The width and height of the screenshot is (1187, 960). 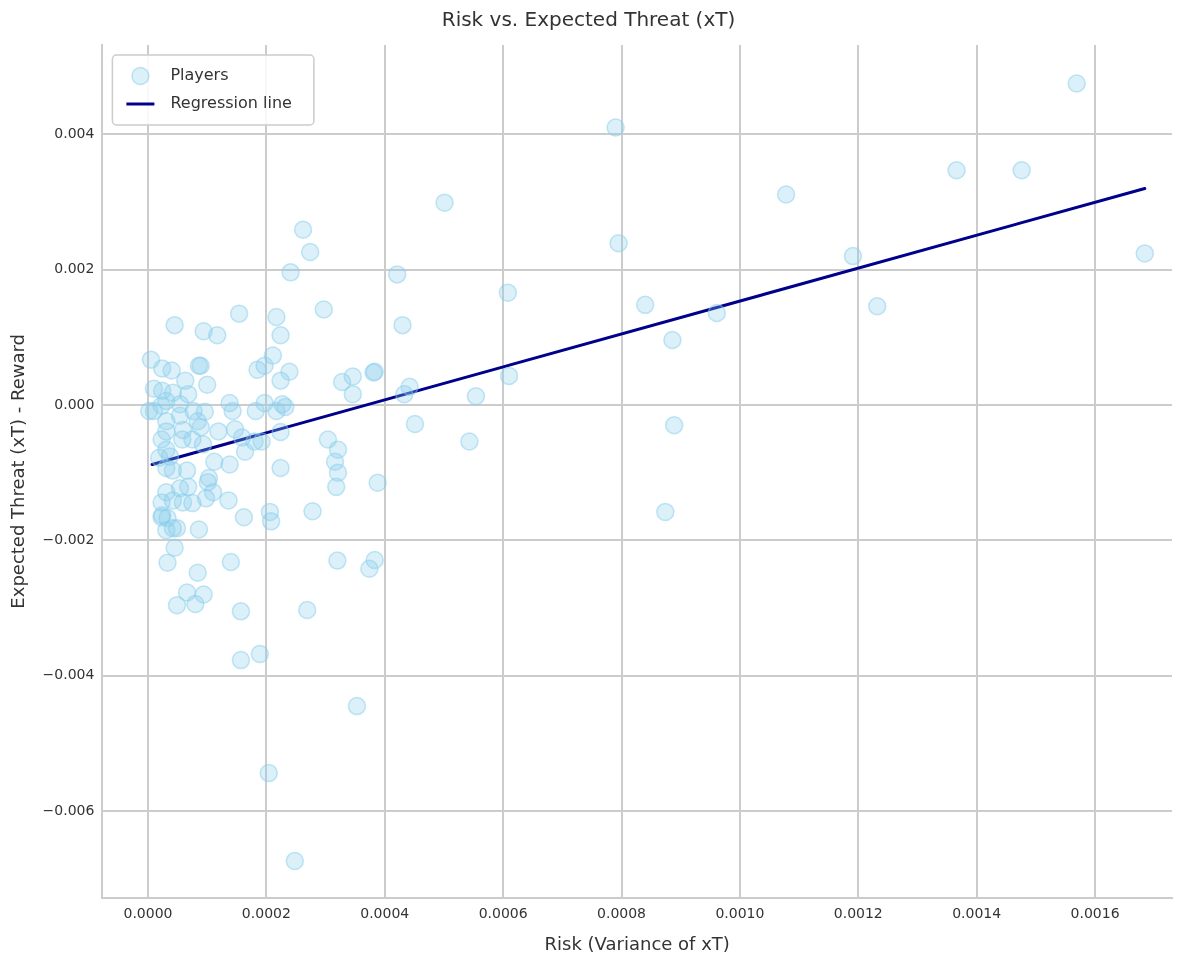 I want to click on legend-label: Regression line, so click(x=231, y=103).